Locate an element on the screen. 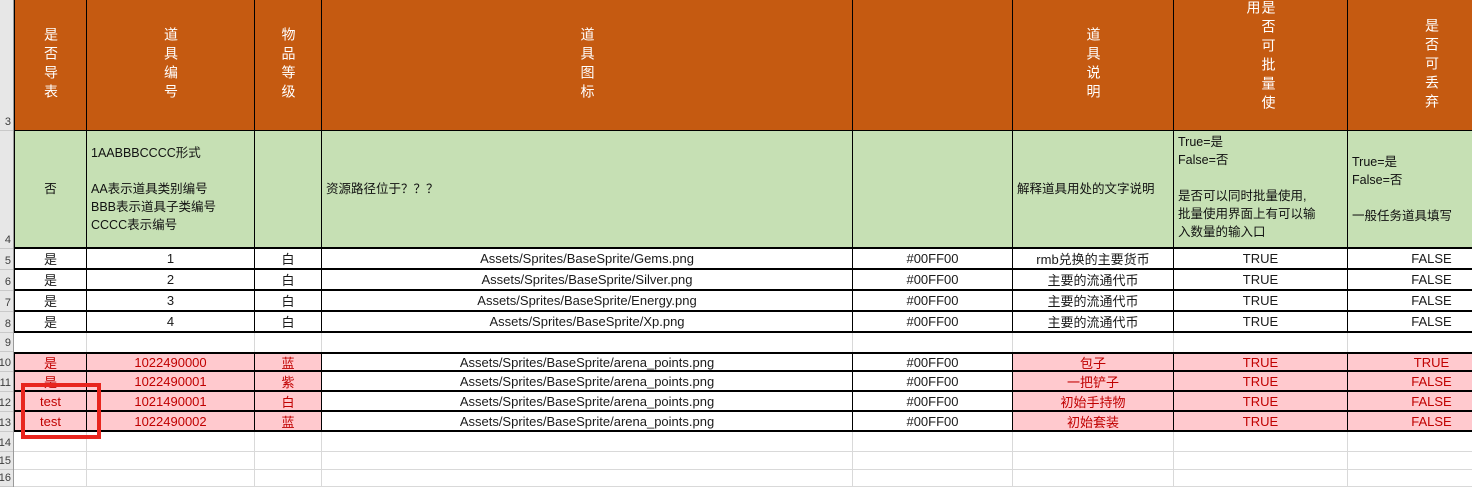  cell-G10: TRUE is located at coordinates (1261, 362).